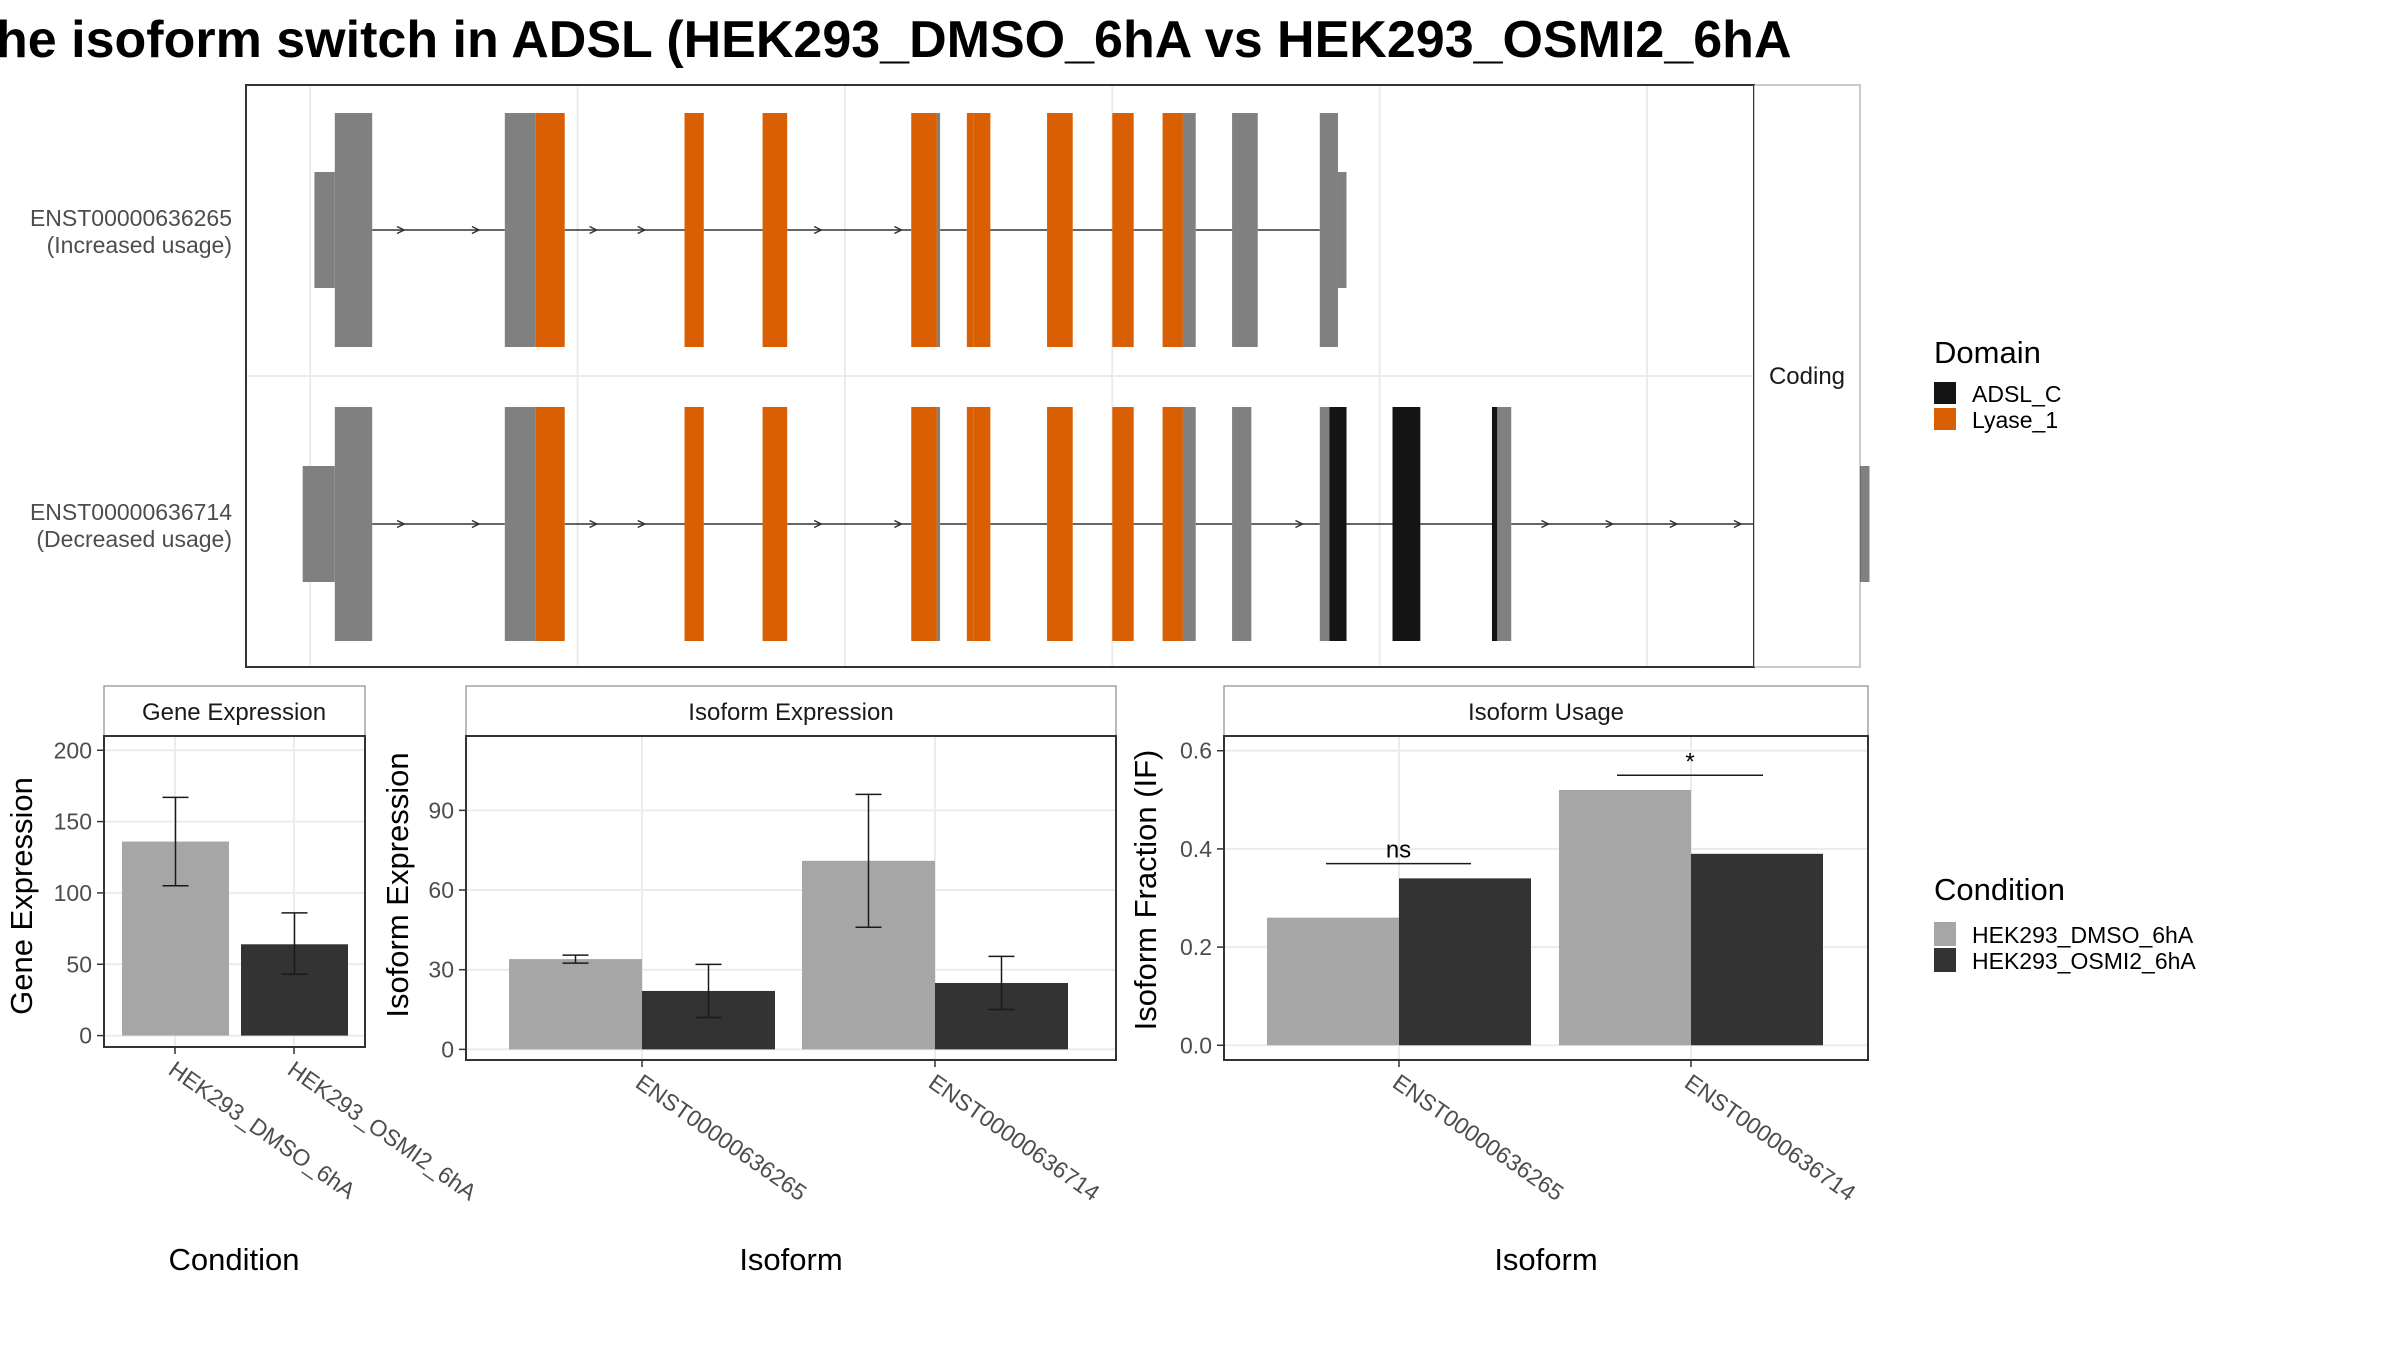 The height and width of the screenshot is (1350, 2400). Describe the element at coordinates (73, 822) in the screenshot. I see `gene-expression-y-tick-label: 150` at that location.